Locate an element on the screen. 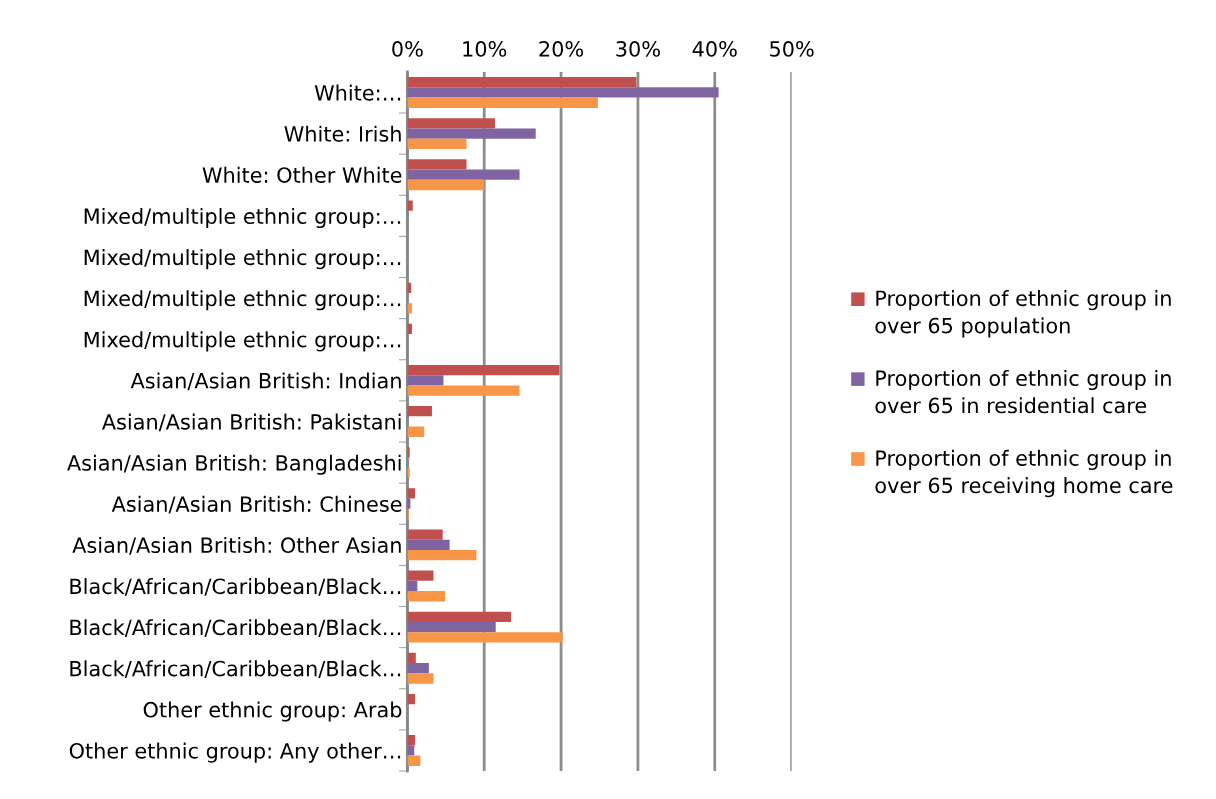 This screenshot has height=799, width=1216. x-tick-label: 10% is located at coordinates (485, 49).